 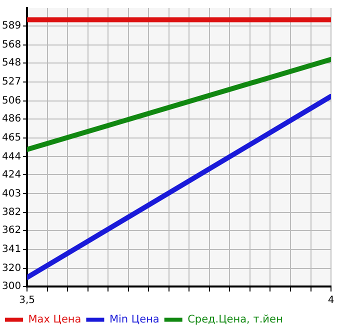 What do you see at coordinates (12, 230) in the screenshot?
I see `y-tick-label: 362` at bounding box center [12, 230].